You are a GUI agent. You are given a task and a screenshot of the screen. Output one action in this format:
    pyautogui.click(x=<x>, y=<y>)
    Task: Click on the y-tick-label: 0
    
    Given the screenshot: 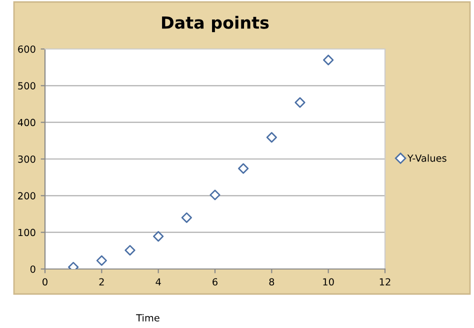 What is the action you would take?
    pyautogui.click(x=33, y=269)
    